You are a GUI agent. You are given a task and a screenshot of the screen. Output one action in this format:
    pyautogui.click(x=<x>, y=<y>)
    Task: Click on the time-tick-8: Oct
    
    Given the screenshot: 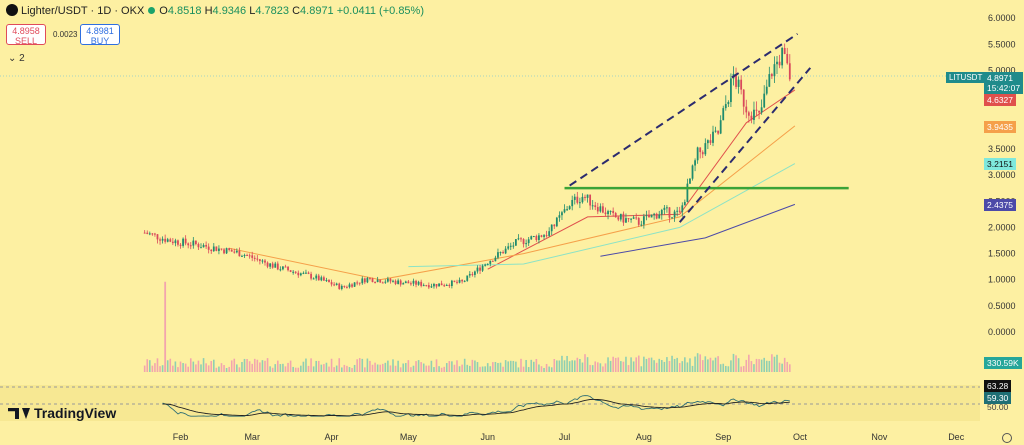 What is the action you would take?
    pyautogui.click(x=800, y=437)
    